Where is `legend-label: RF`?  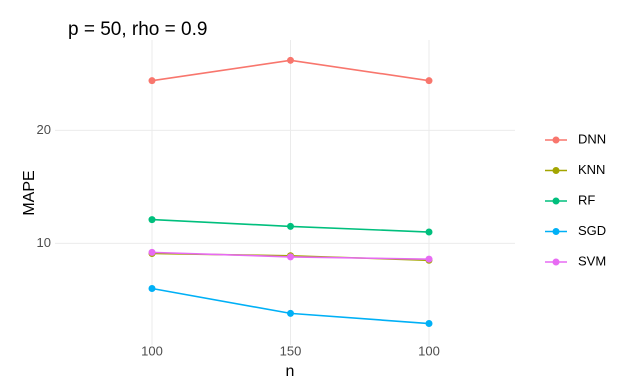 legend-label: RF is located at coordinates (586, 199).